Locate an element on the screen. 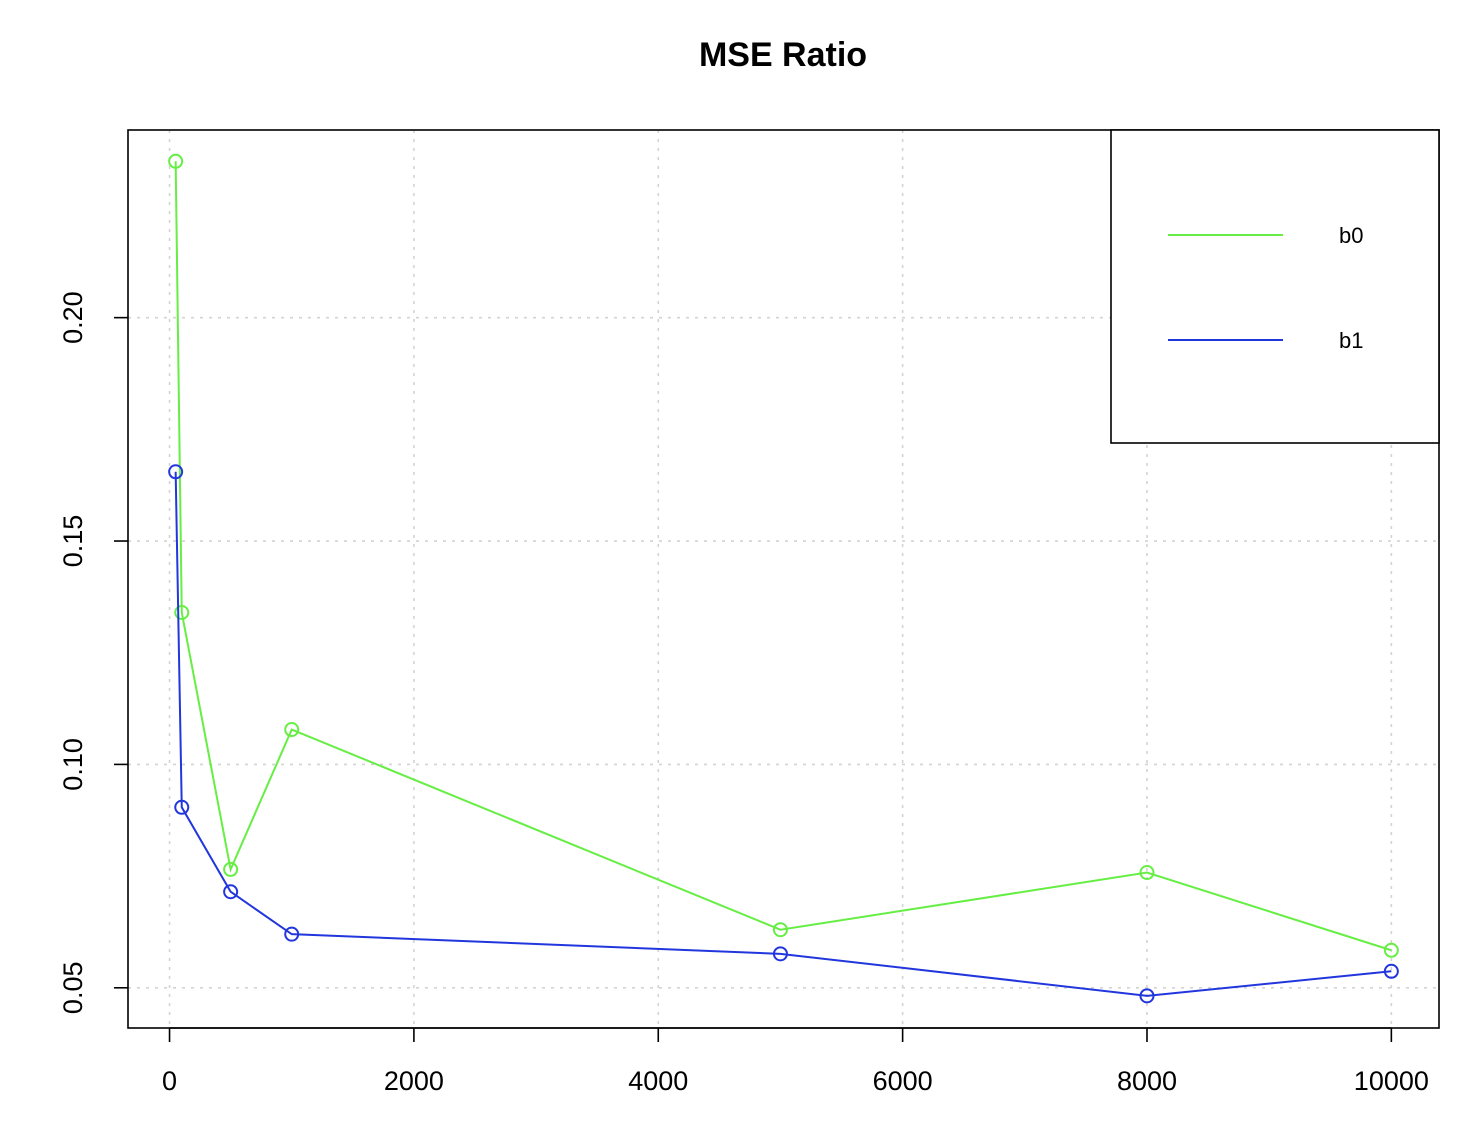 Image resolution: width=1484 pixels, height=1144 pixels. y-tick-label: 0.15 is located at coordinates (73, 541).